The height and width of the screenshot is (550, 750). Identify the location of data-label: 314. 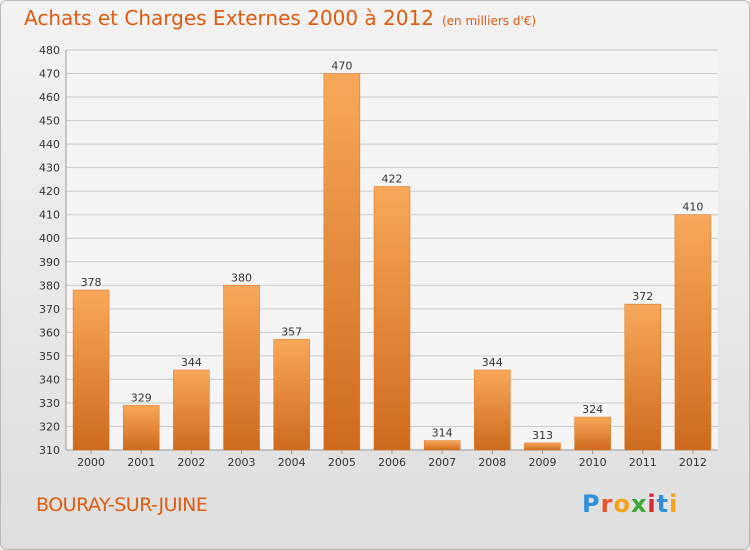
(442, 433).